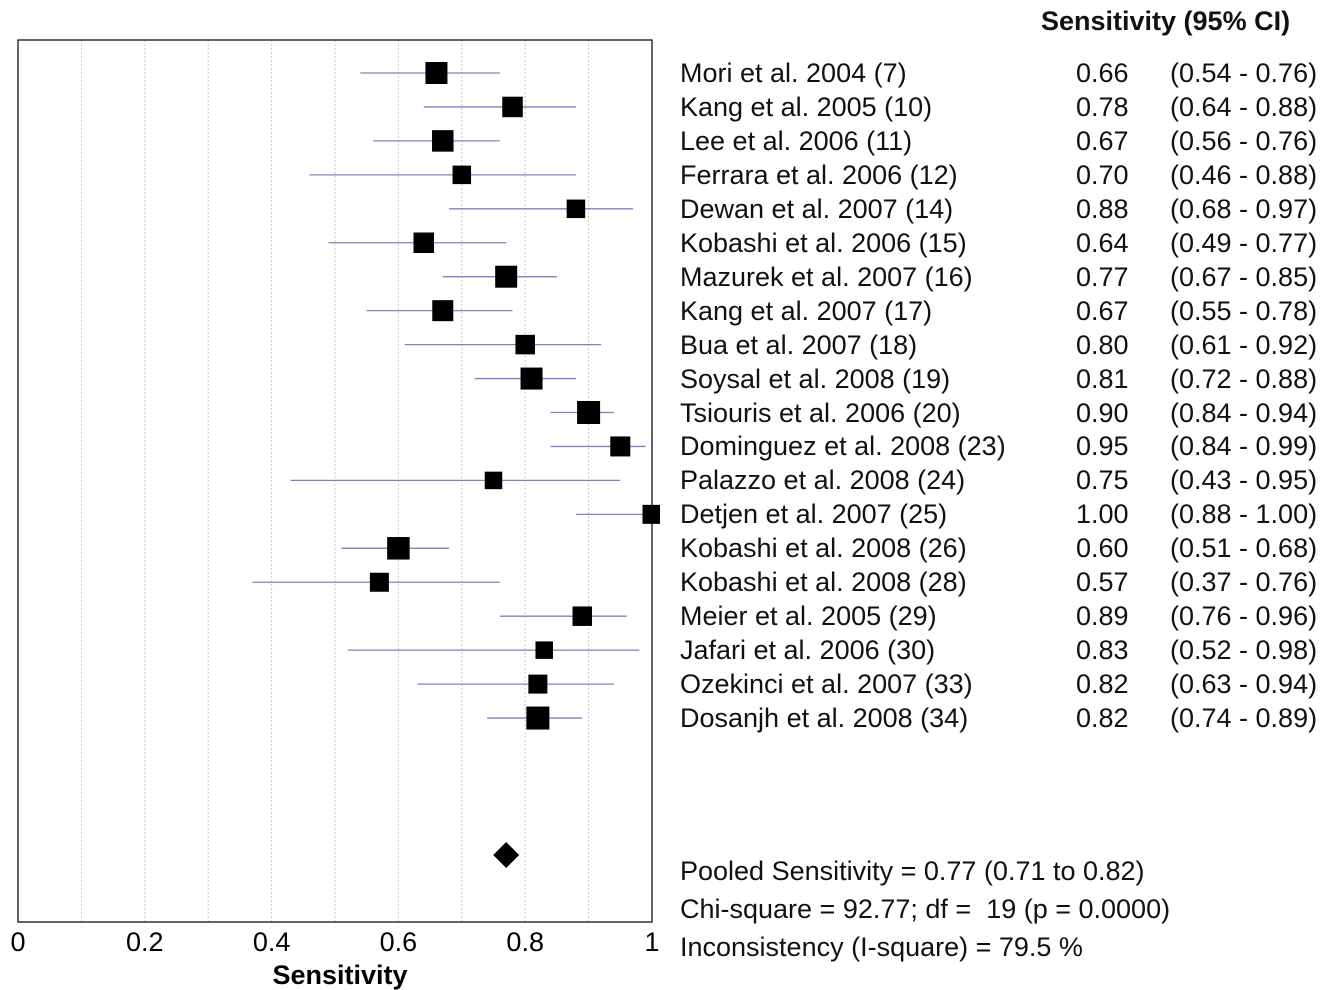 Image resolution: width=1340 pixels, height=990 pixels. I want to click on study-ci: (0.54 - 0.76), so click(1244, 73).